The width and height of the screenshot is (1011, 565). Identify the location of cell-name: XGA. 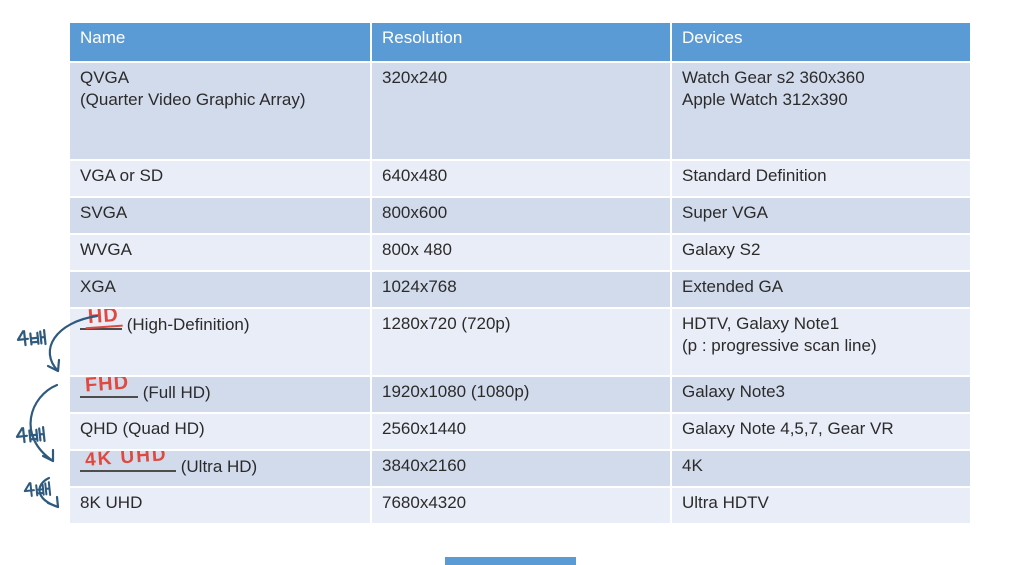
(220, 289).